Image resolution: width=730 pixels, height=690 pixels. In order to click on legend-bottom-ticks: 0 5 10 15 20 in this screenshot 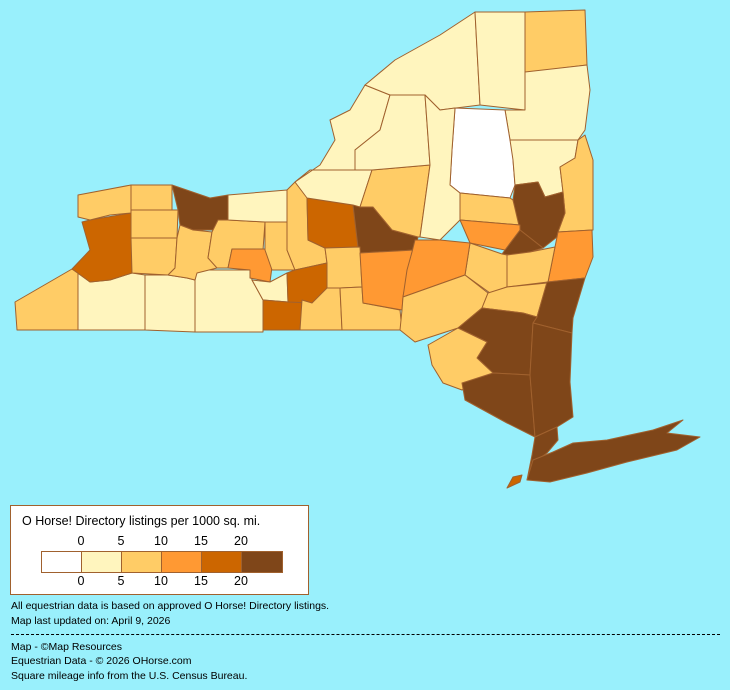, I will do `click(159, 581)`.